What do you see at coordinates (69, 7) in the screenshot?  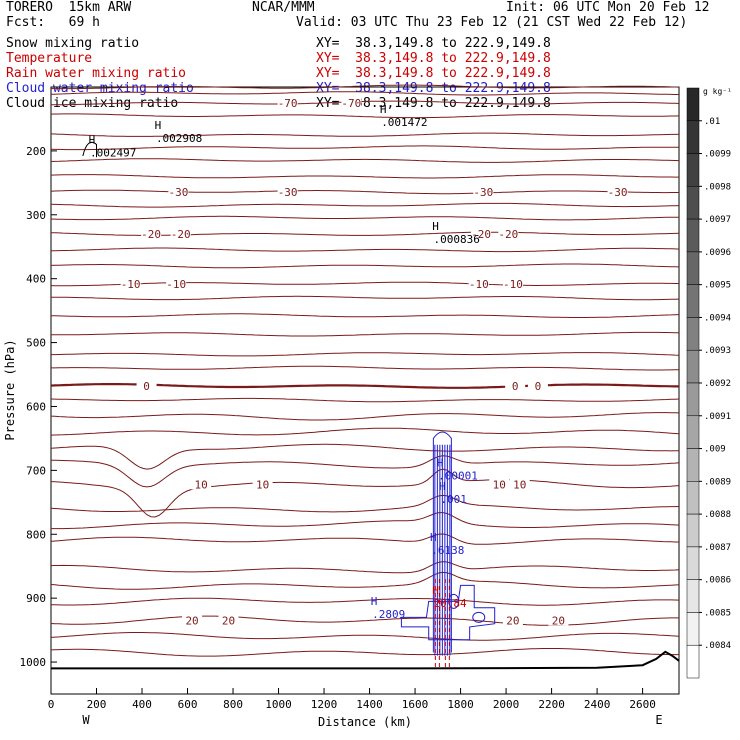 I see `model-name: TORERO 15km ARW` at bounding box center [69, 7].